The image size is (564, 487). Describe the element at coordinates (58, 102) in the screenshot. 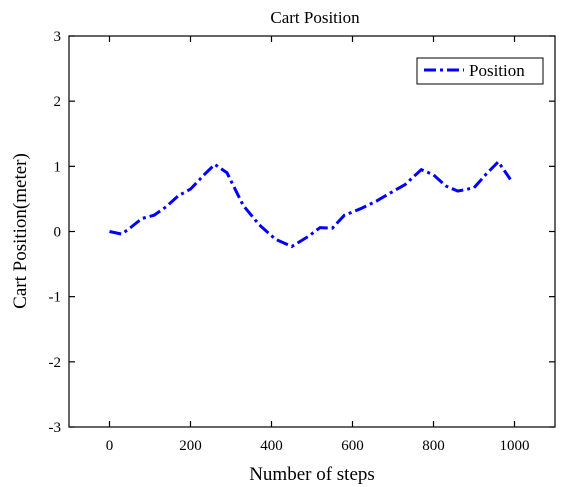

I see `y-tick-label: 2` at that location.